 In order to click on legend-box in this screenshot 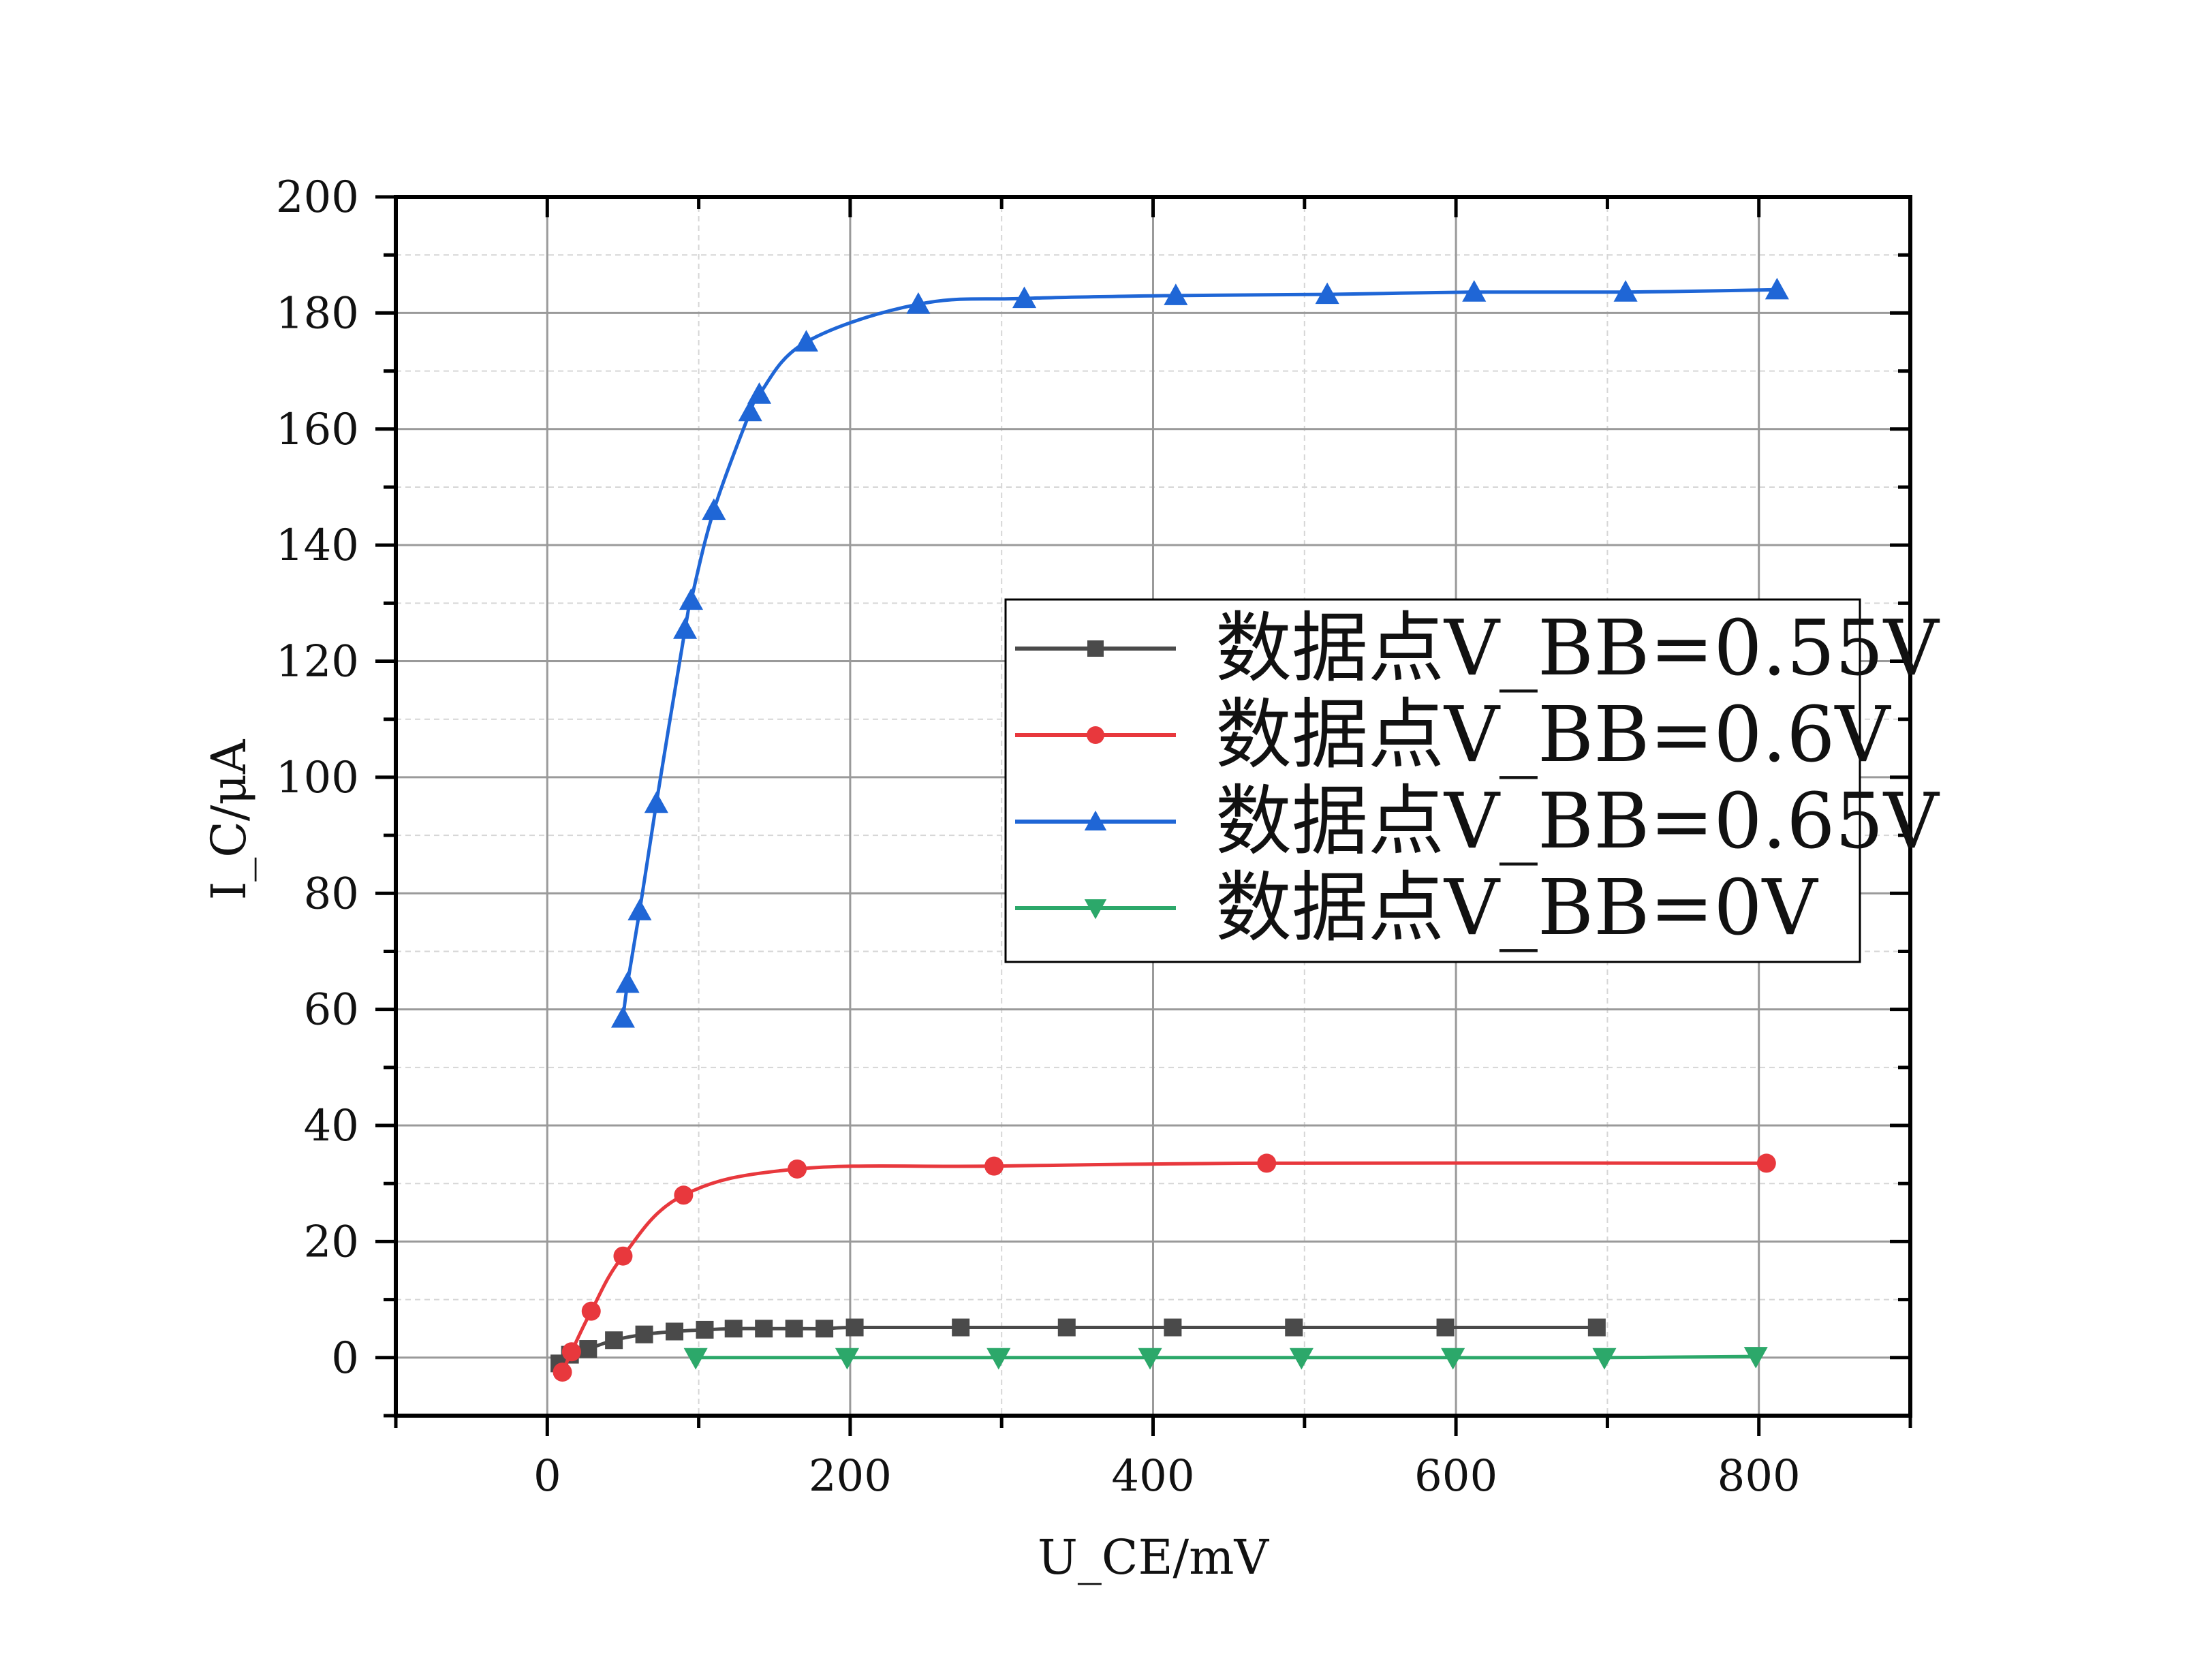, I will do `click(1432, 780)`.